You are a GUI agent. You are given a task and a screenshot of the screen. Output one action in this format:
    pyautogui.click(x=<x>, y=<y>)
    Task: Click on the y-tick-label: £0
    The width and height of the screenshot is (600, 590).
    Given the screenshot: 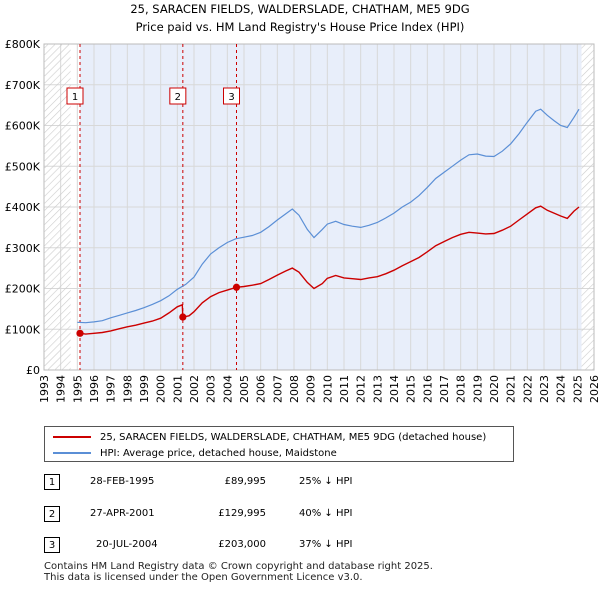 What is the action you would take?
    pyautogui.click(x=33, y=370)
    